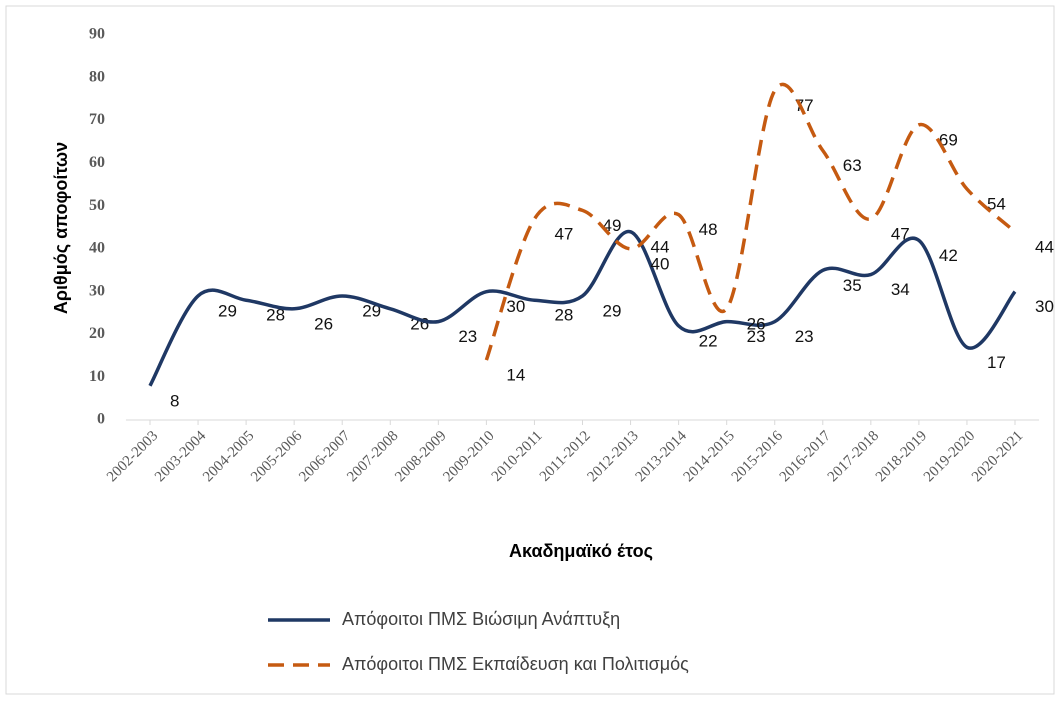 The image size is (1060, 705). Describe the element at coordinates (581, 551) in the screenshot. I see `x-axis-title: Ακαδημαϊκό έτος` at that location.